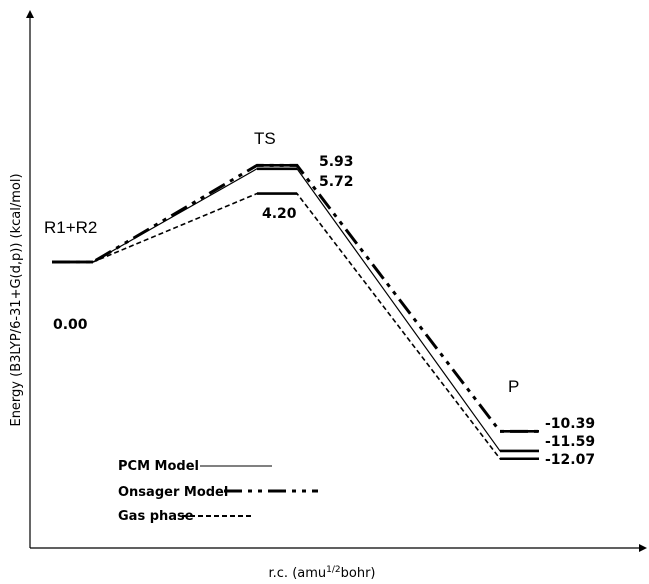  What do you see at coordinates (265, 138) in the screenshot?
I see `state-label-ts: TS` at bounding box center [265, 138].